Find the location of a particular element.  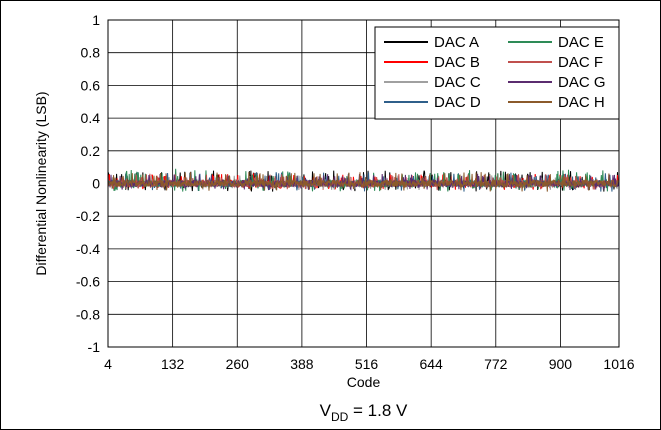

x-tick-label: 4 is located at coordinates (108, 364).